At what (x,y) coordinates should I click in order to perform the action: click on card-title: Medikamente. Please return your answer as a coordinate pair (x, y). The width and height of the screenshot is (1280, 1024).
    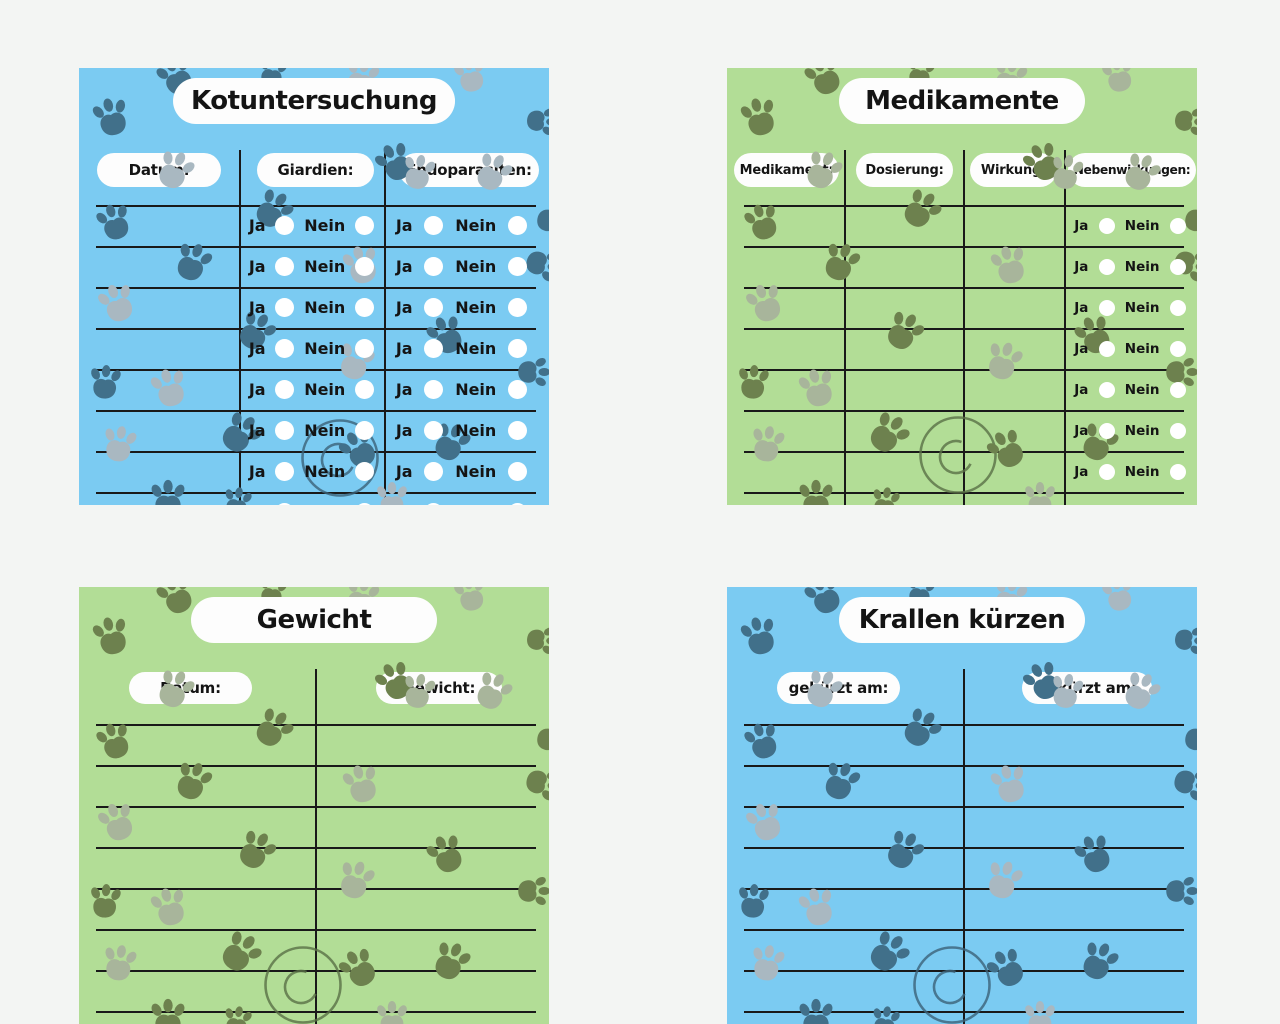
    Looking at the image, I should click on (962, 101).